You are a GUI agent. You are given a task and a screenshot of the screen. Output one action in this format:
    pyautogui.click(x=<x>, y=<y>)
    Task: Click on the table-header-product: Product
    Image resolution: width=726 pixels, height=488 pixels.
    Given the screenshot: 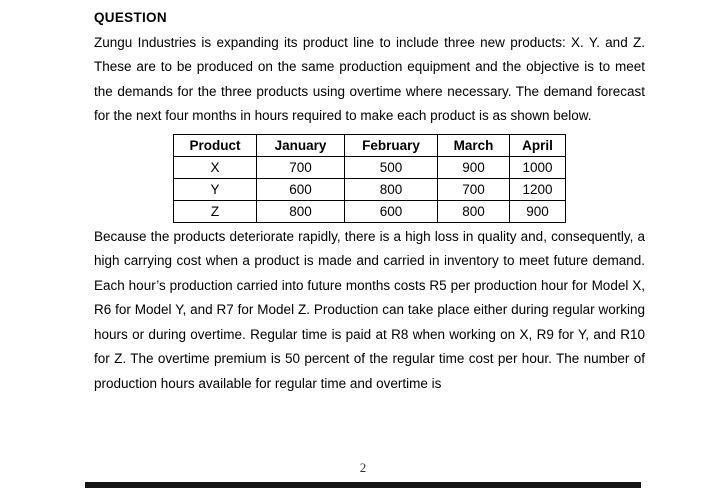 What is the action you would take?
    pyautogui.click(x=215, y=145)
    